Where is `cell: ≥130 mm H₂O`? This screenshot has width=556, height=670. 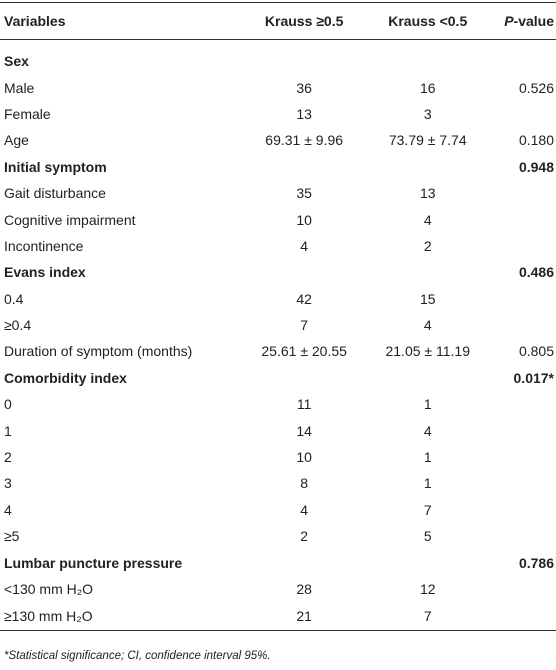
cell: ≥130 mm H₂O is located at coordinates (126, 617).